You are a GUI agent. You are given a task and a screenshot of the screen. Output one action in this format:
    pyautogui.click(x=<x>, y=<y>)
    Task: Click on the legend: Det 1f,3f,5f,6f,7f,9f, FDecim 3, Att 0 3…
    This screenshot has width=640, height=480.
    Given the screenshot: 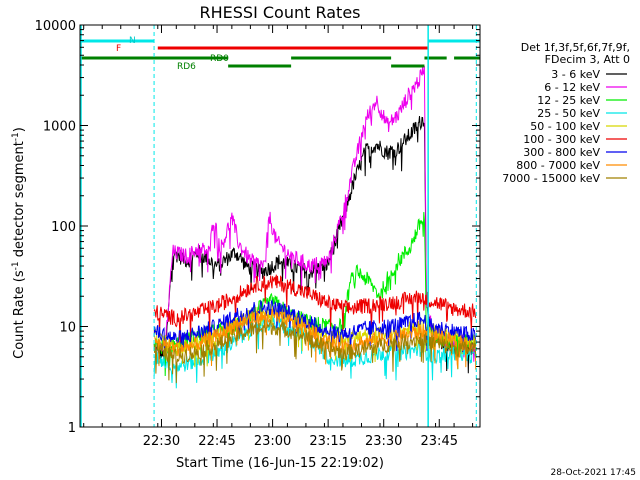 What is the action you would take?
    pyautogui.click(x=566, y=113)
    